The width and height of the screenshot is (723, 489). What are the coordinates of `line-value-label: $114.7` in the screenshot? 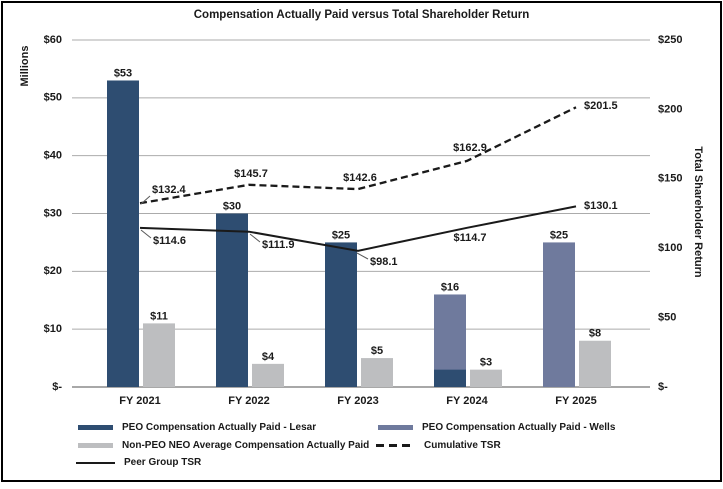 It's located at (469, 238).